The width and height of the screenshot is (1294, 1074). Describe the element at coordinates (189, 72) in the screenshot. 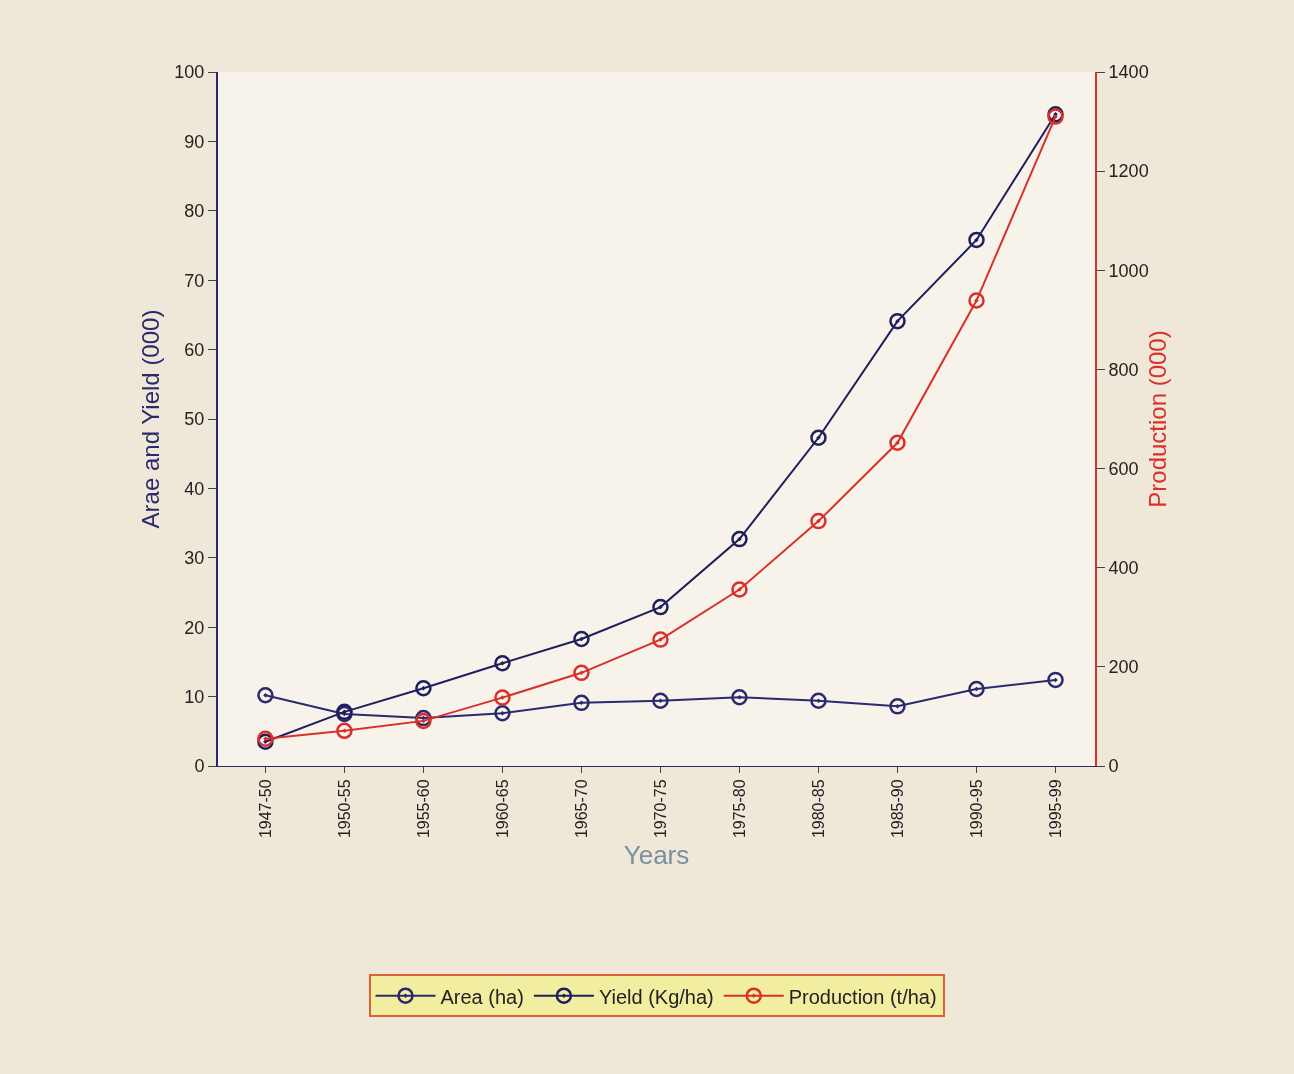

I see `y-tick-label: 100` at that location.